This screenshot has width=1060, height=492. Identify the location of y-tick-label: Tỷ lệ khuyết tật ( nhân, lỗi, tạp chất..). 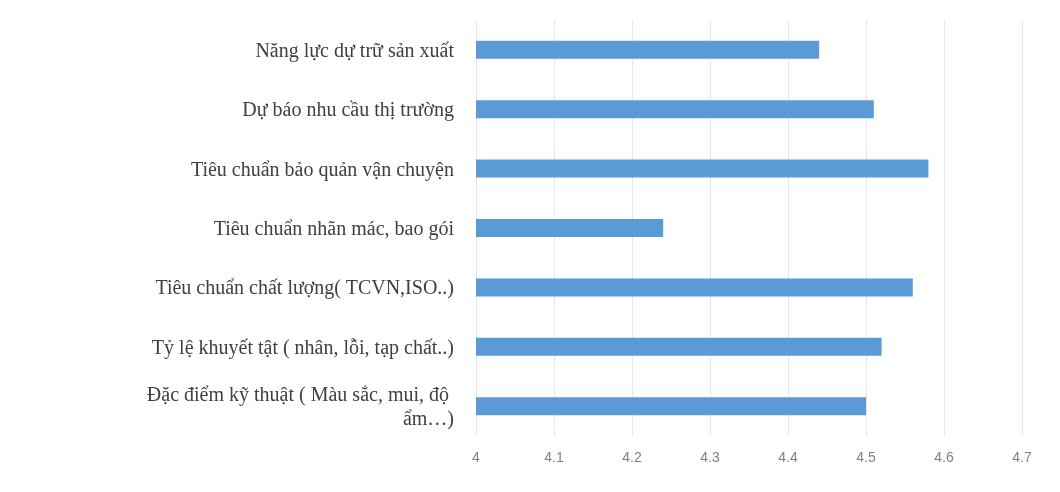
(302, 347).